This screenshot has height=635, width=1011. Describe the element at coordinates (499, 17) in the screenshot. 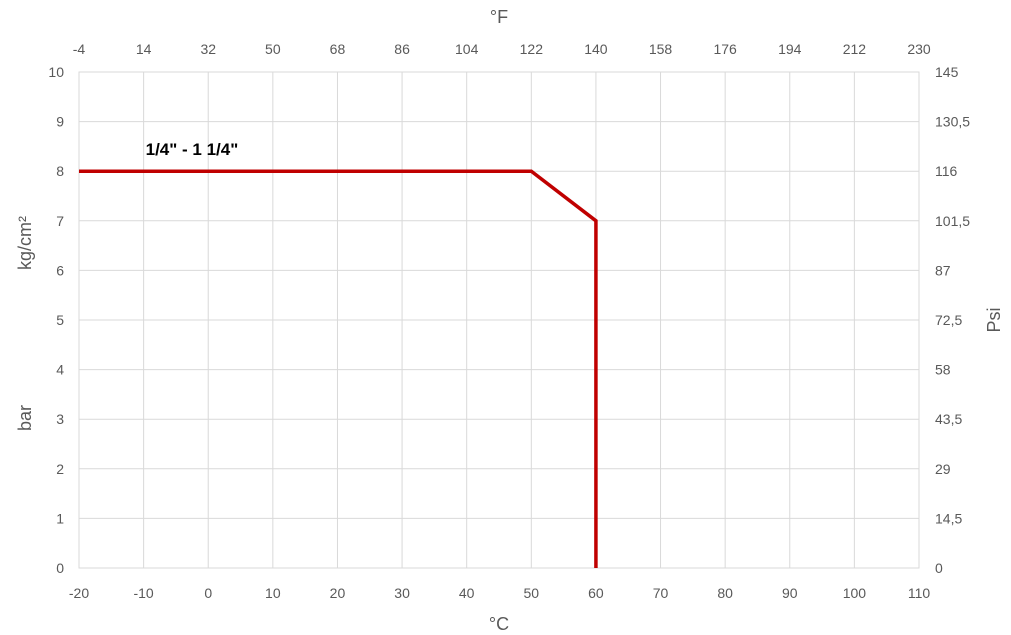

I see `top-axis-title: °F` at that location.